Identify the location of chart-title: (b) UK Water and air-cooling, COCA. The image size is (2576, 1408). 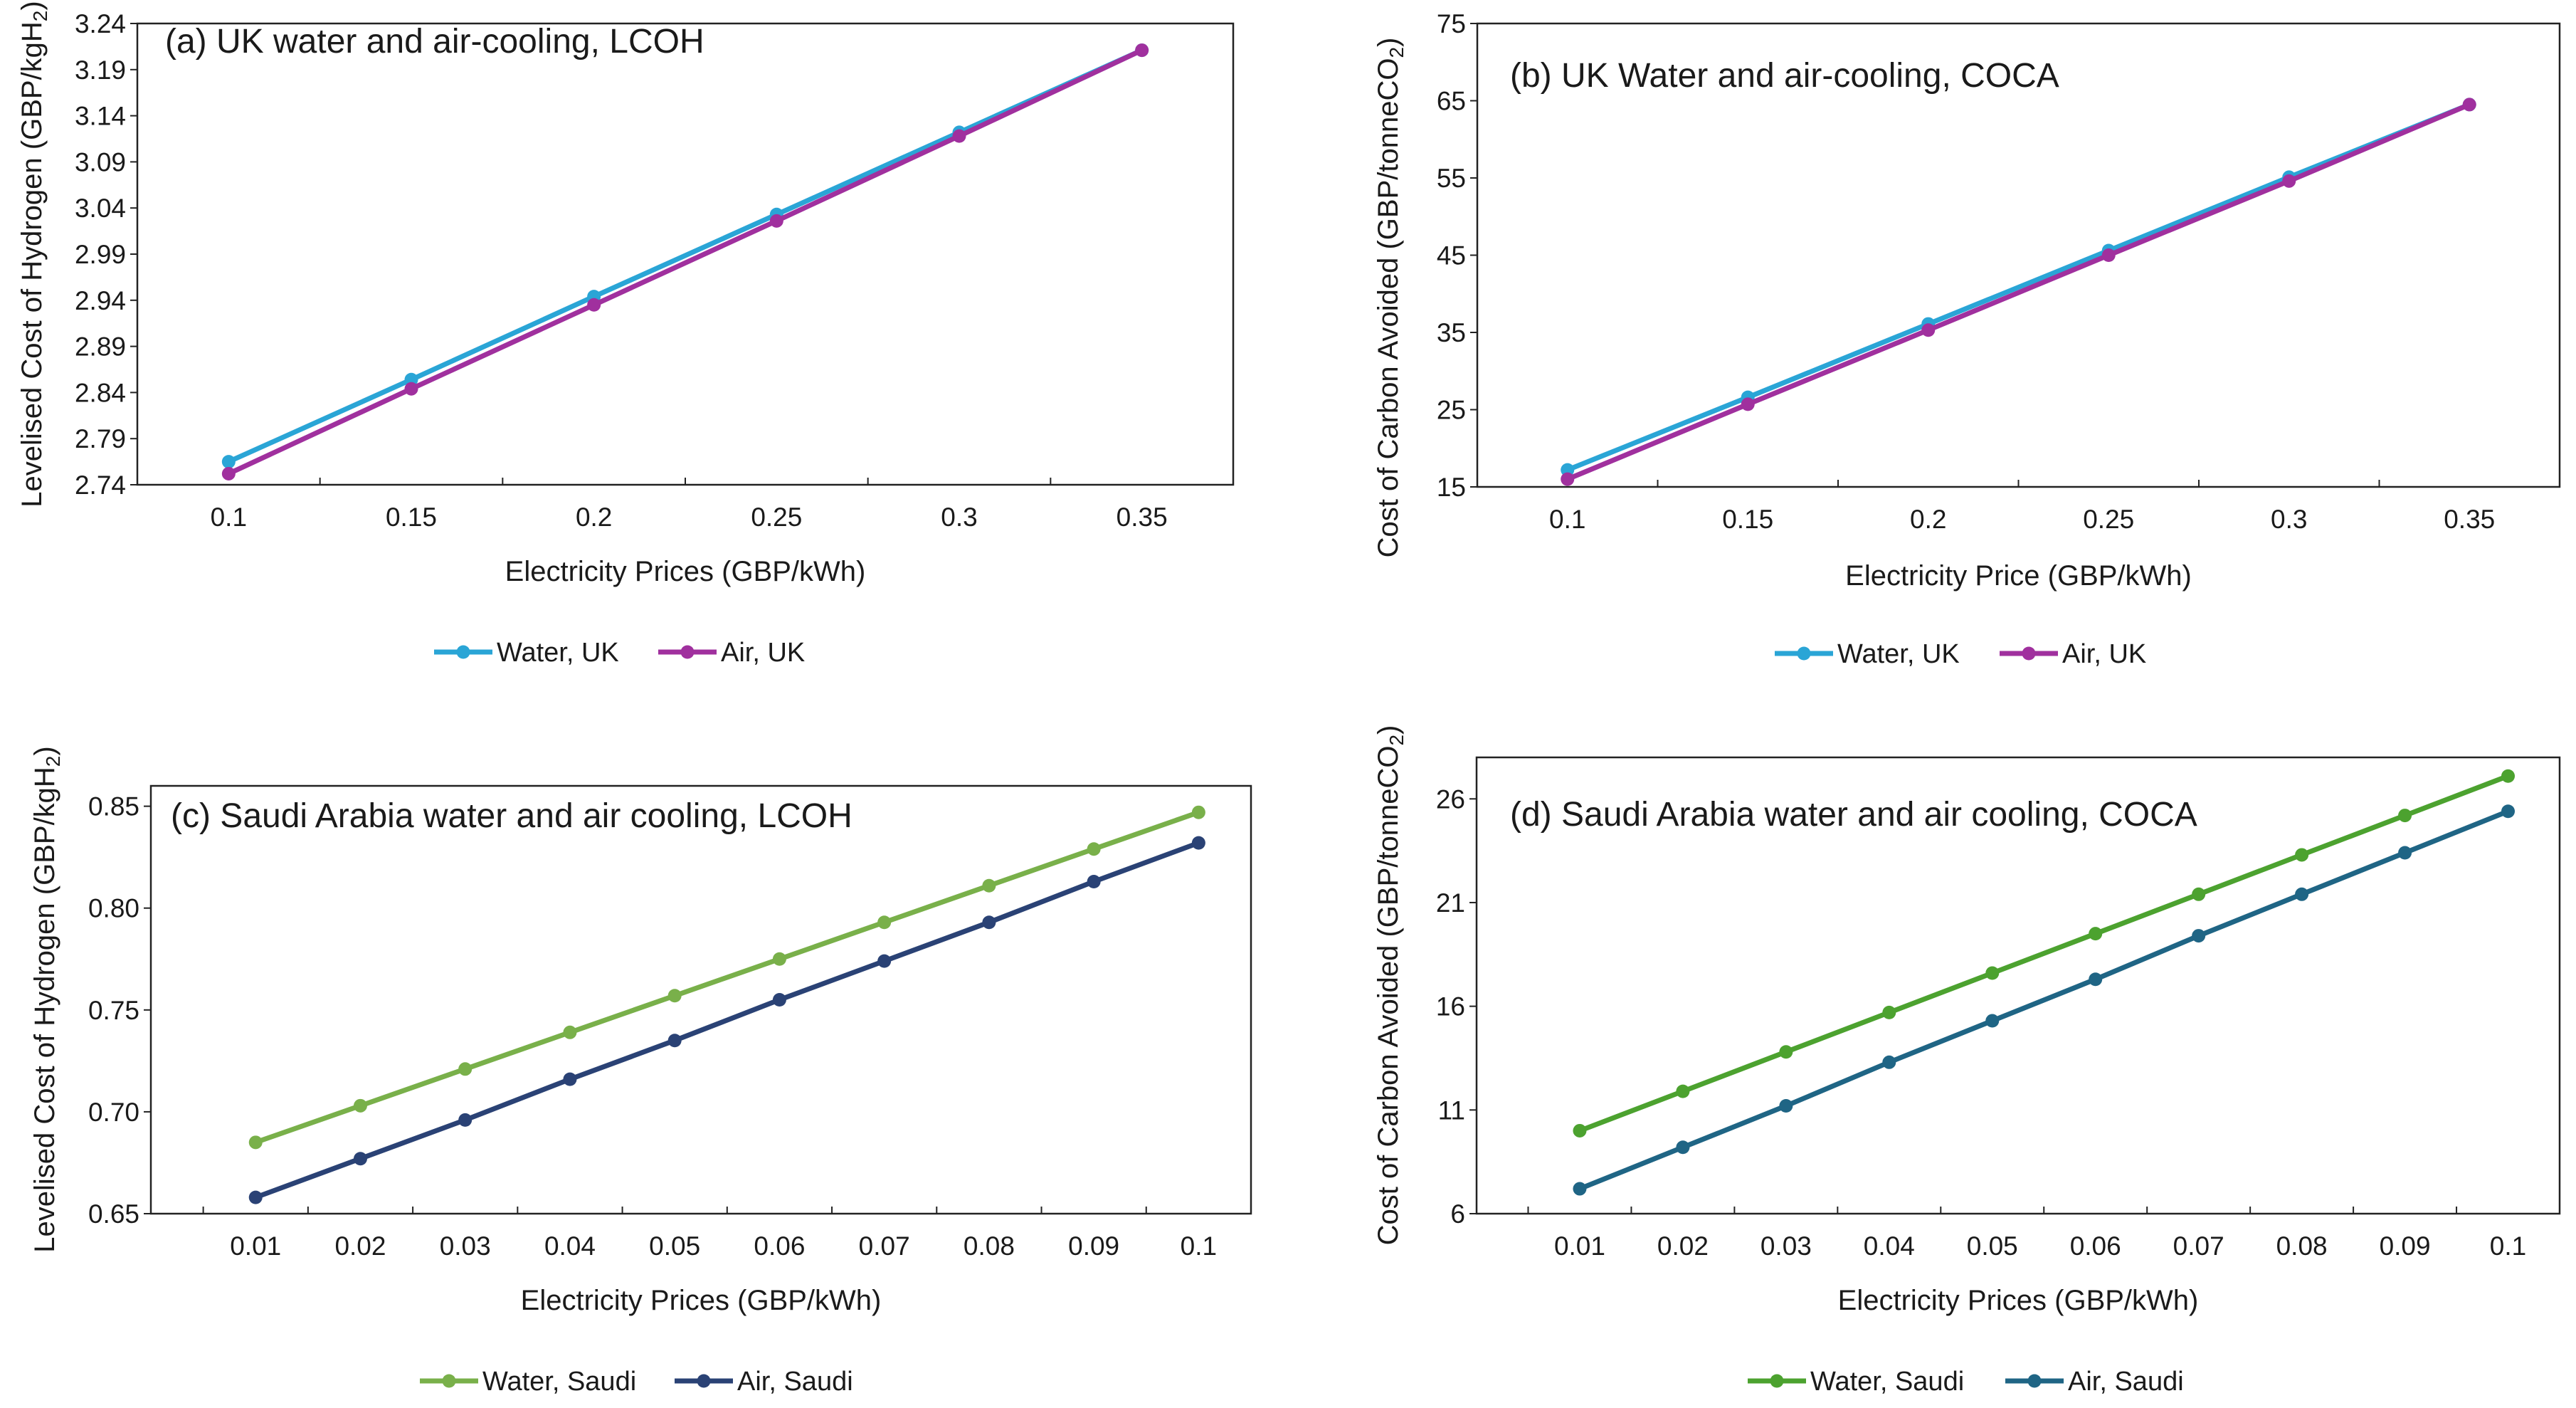
(1784, 76).